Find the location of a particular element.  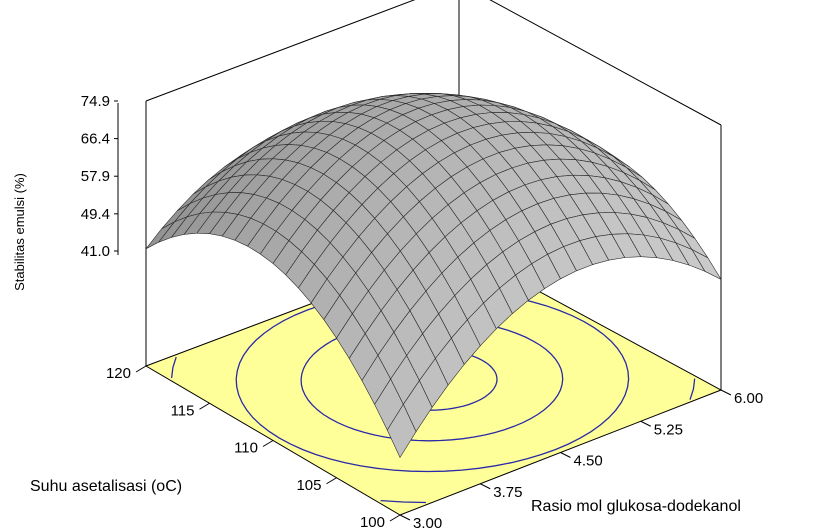

x-tick-label: 4.50 is located at coordinates (588, 461).